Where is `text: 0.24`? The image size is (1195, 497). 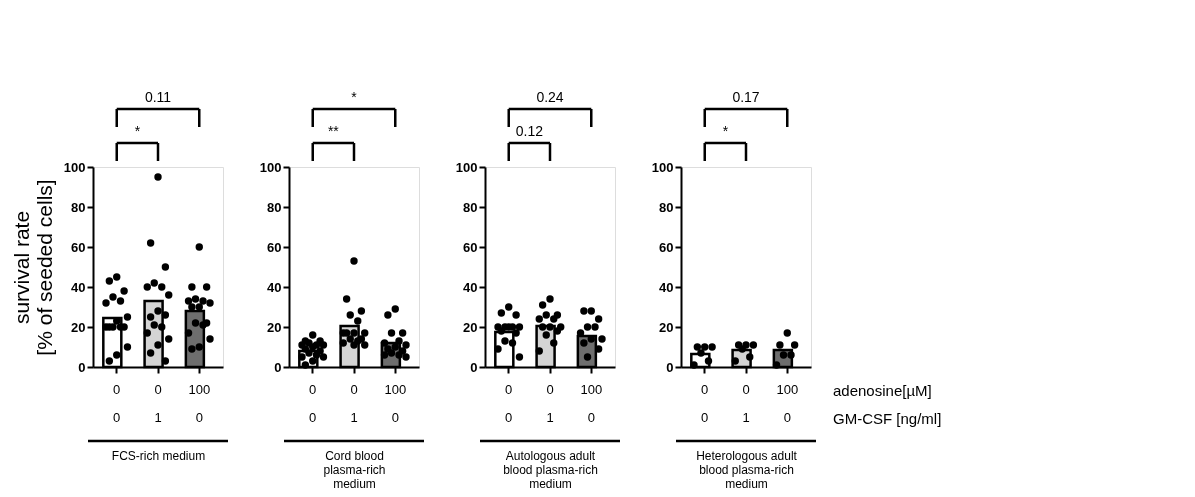 text: 0.24 is located at coordinates (550, 97).